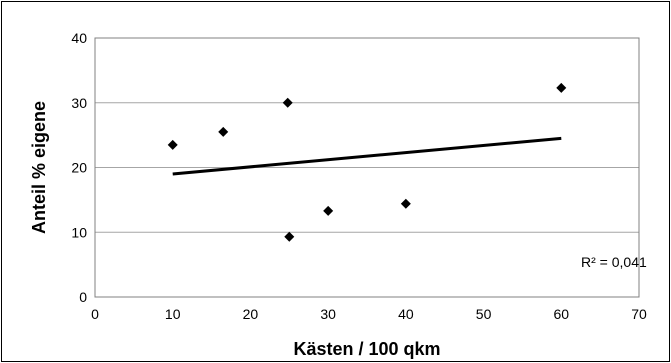 This screenshot has width=671, height=363. I want to click on r-squared-annotation: R² = 0,041, so click(614, 262).